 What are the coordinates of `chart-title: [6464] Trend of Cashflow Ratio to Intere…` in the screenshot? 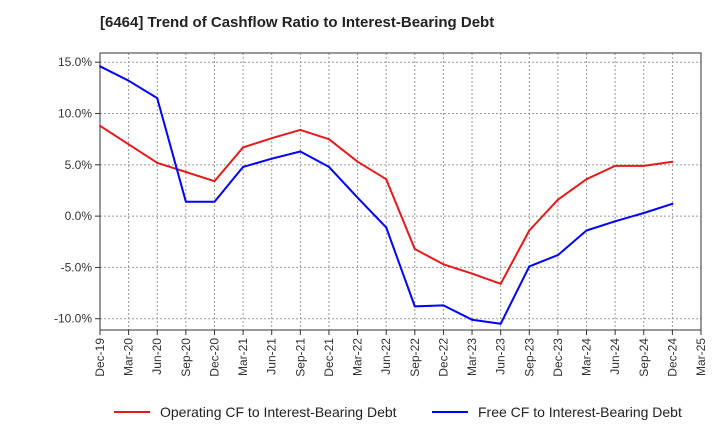 It's located at (297, 22).